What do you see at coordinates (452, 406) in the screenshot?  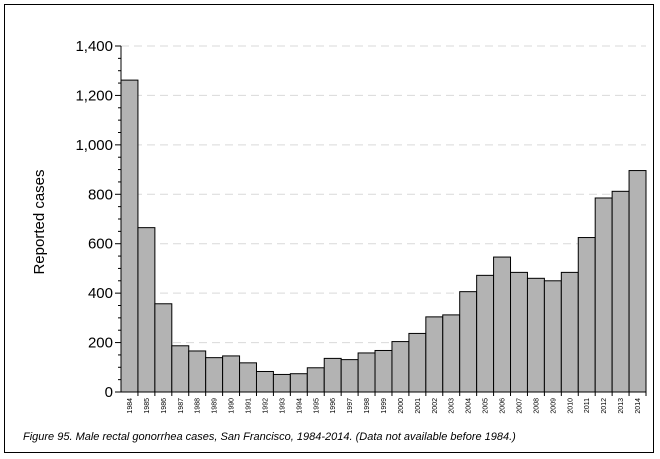 I see `x-tick-label: 2003` at bounding box center [452, 406].